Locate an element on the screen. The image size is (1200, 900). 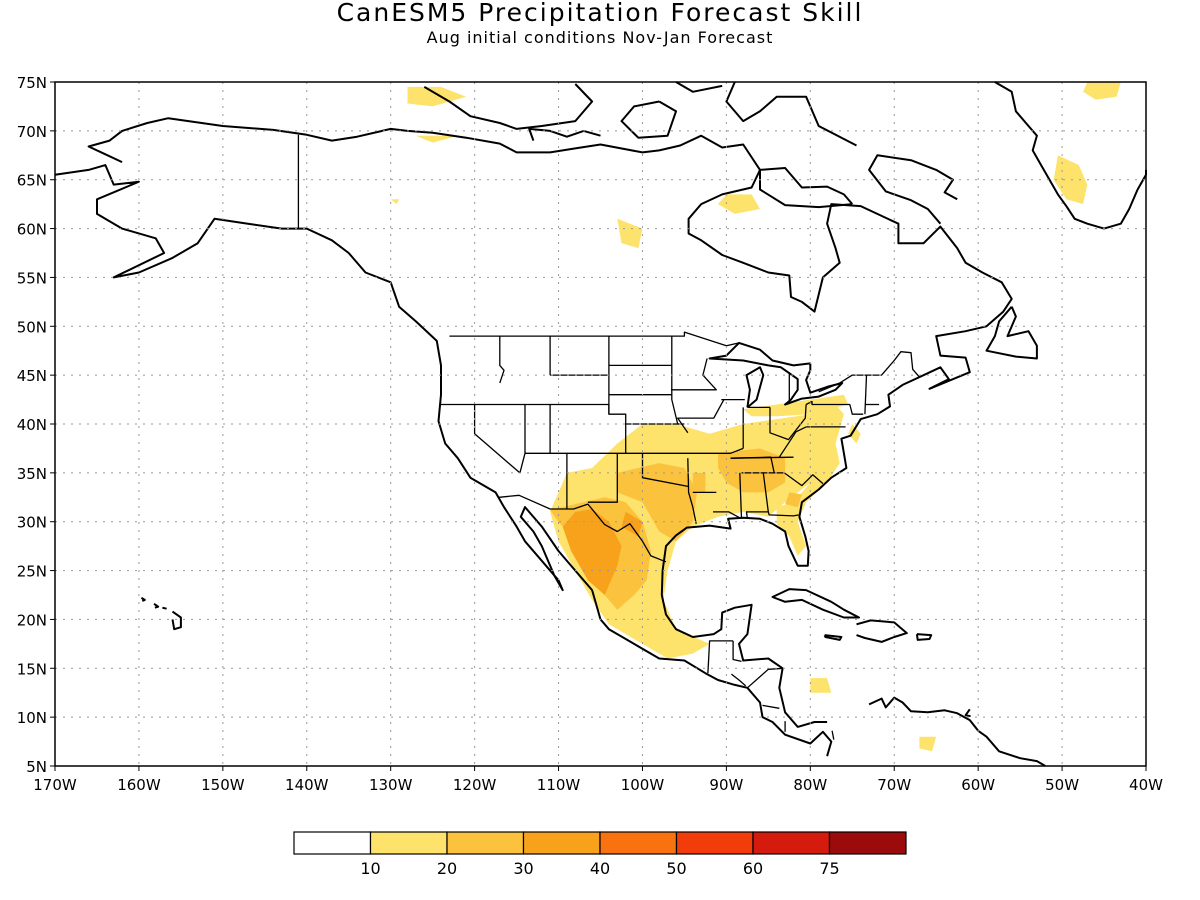
map-title: CanESM5 Precipitation Forecast Skill is located at coordinates (600, 13).